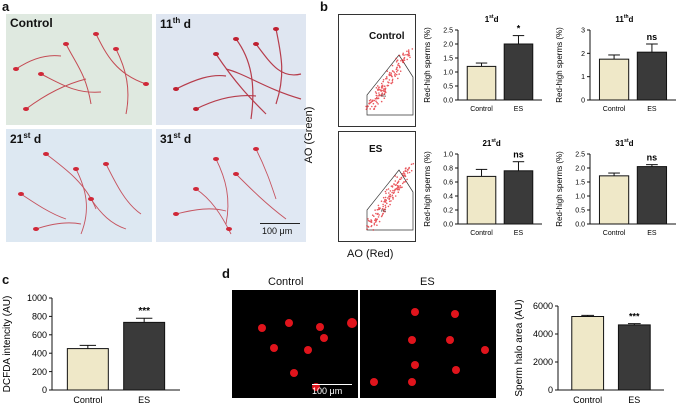 Image resolution: width=685 pixels, height=417 pixels. I want to click on sperm-drawing, so click(80, 193).